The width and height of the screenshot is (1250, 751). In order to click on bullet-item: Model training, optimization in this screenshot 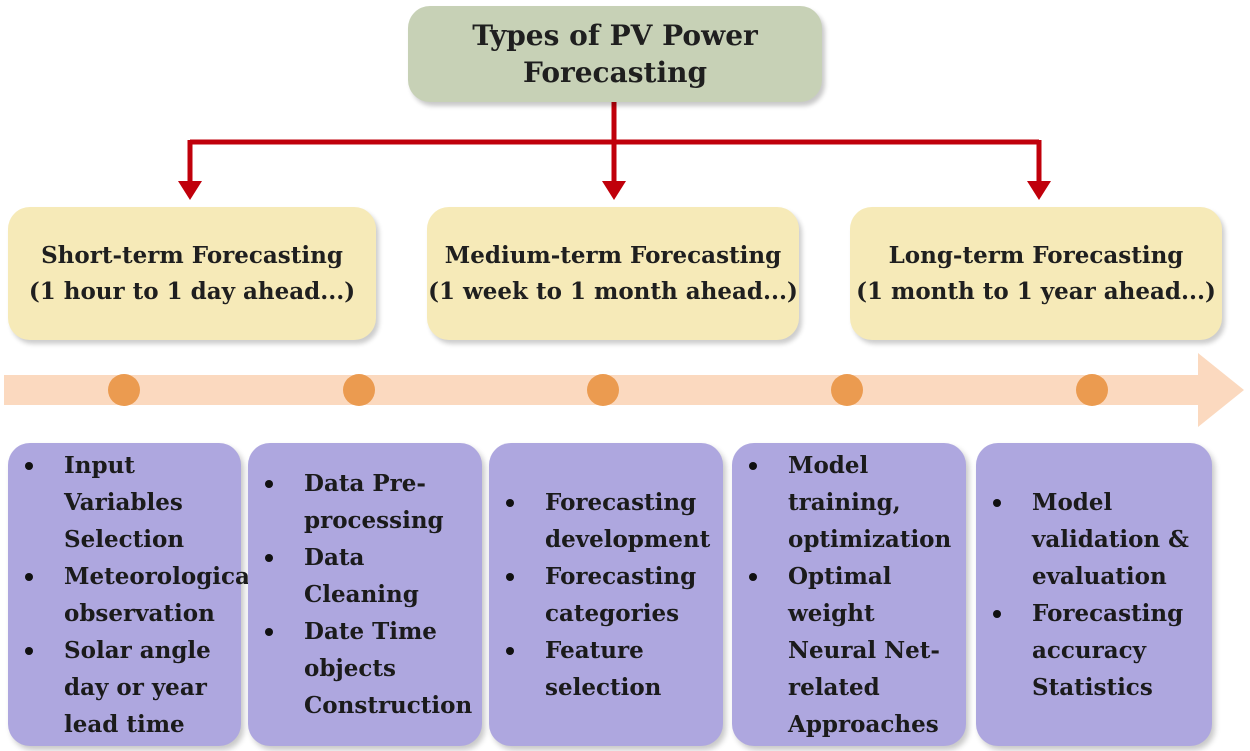, I will do `click(853, 502)`.